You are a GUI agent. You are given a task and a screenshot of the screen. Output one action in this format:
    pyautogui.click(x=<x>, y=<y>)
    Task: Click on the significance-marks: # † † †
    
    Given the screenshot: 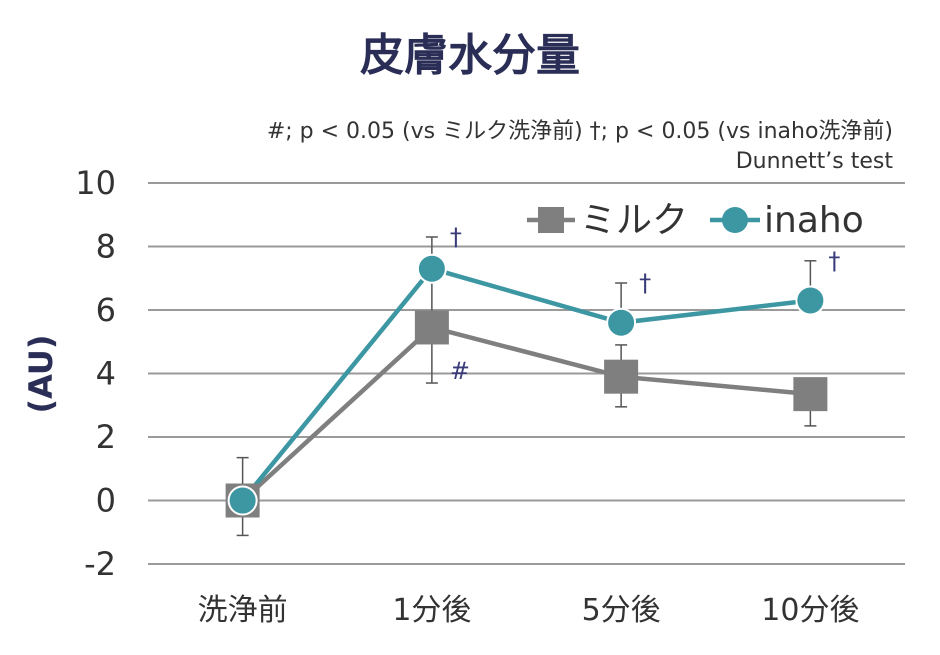 What is the action you would take?
    pyautogui.click(x=645, y=304)
    